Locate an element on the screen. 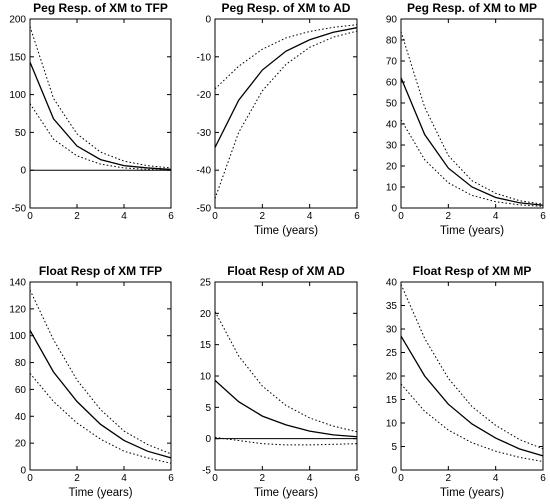 This screenshot has height=504, width=550. y-tick-label: 120 is located at coordinates (17, 309).